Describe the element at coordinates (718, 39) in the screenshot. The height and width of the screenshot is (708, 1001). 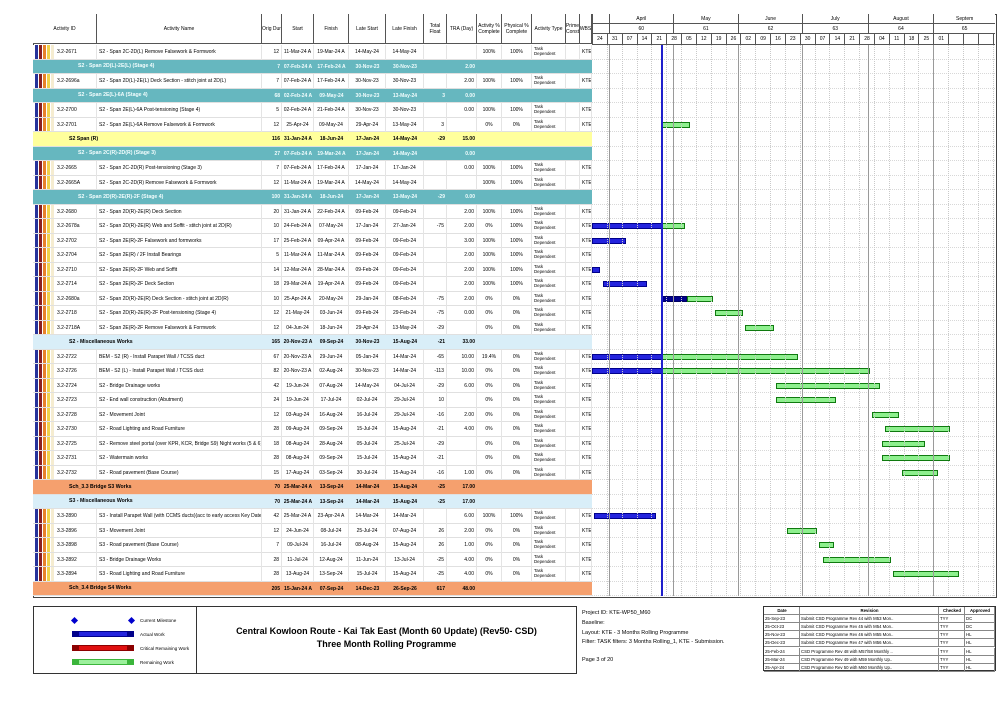
I see `week-cell: 19` at that location.